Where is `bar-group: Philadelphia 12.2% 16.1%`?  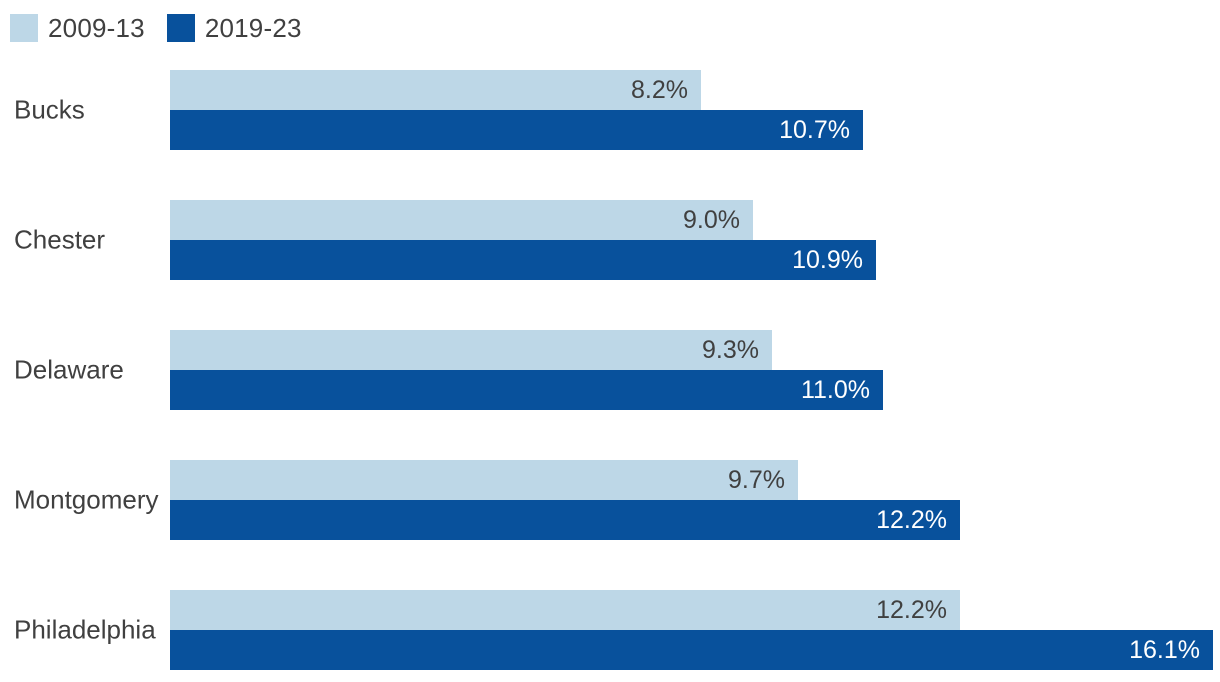 bar-group: Philadelphia 12.2% 16.1% is located at coordinates (610, 630).